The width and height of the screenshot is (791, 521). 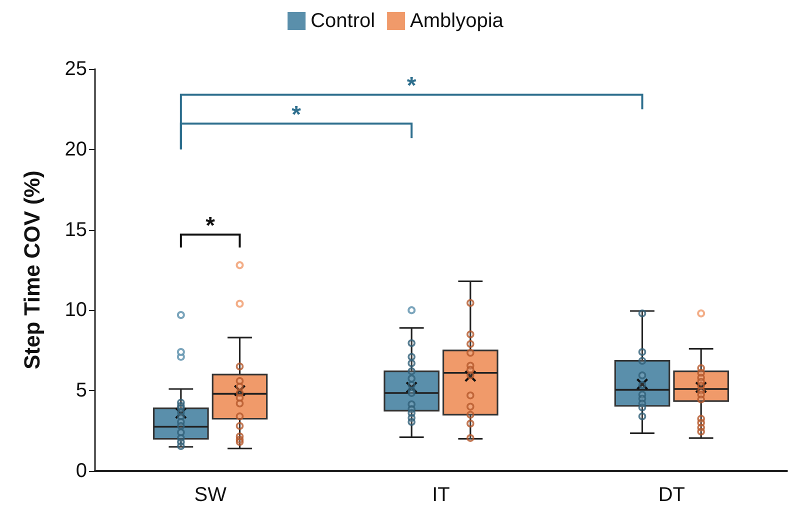 I want to click on legend-label: Control, so click(x=343, y=21).